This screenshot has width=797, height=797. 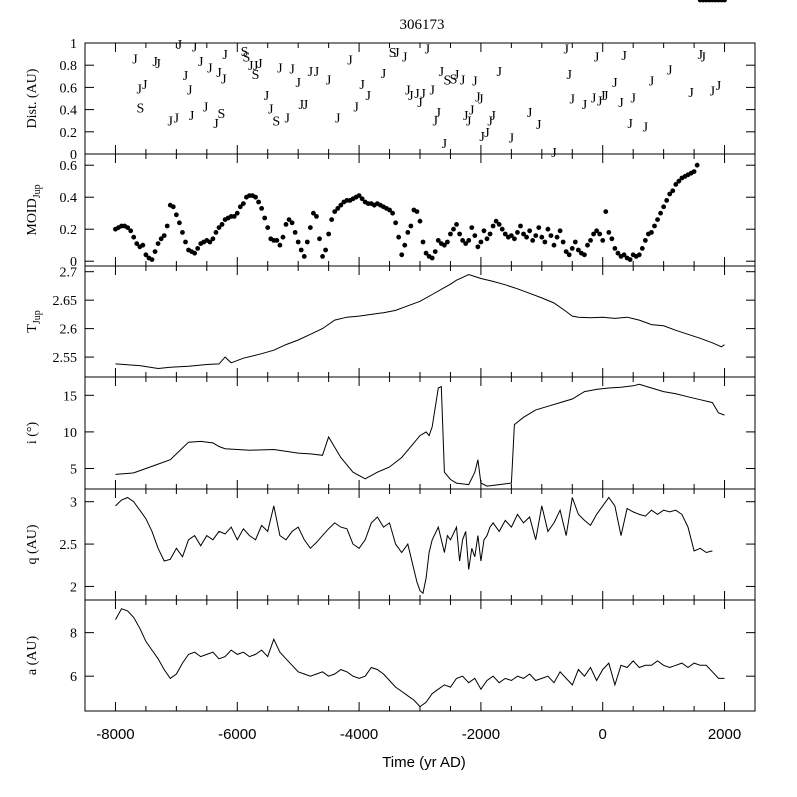 I want to click on y-tick-label: 2.65, so click(x=65, y=301).